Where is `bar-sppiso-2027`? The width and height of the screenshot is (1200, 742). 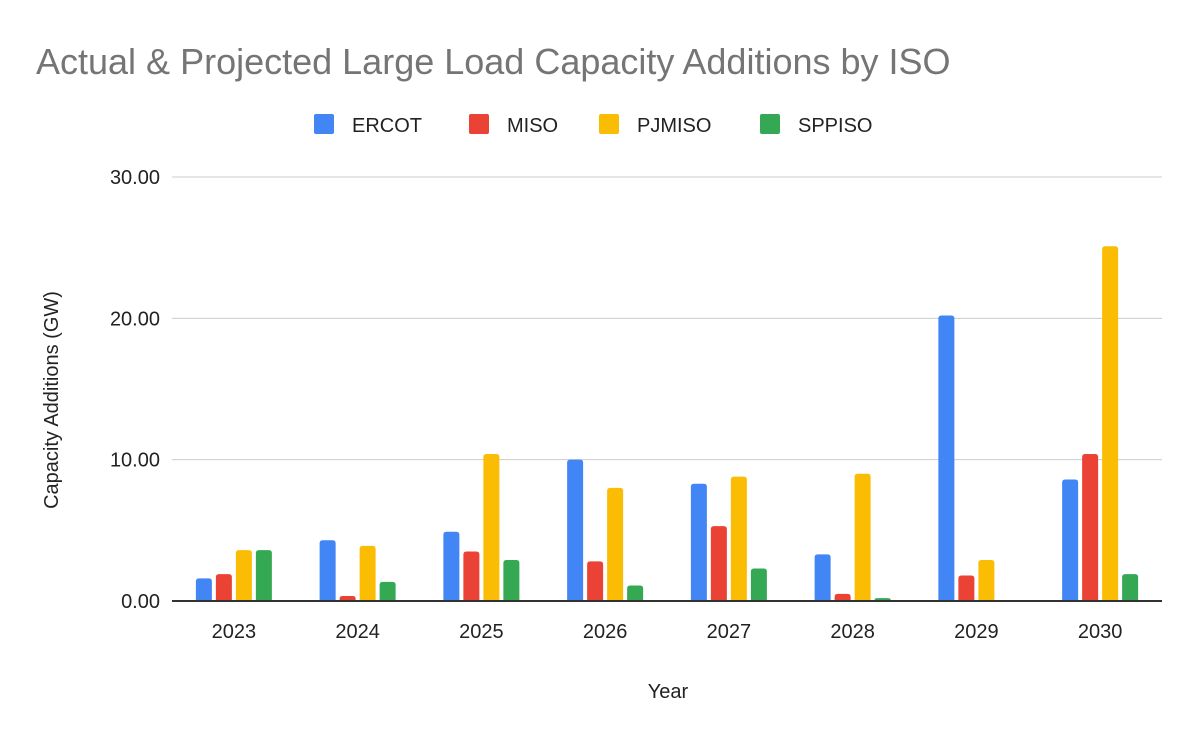 bar-sppiso-2027 is located at coordinates (758, 584).